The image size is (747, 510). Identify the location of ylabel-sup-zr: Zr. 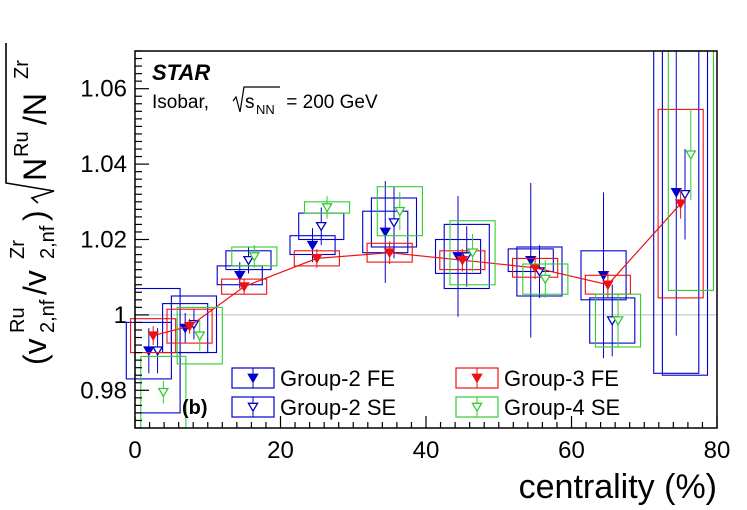
(18, 249).